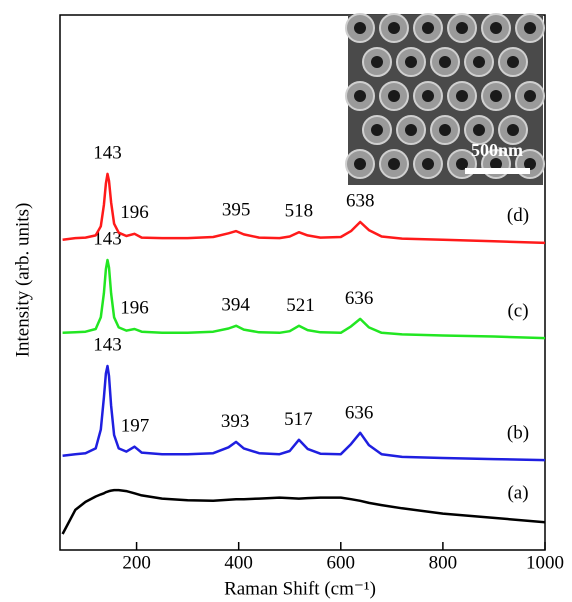 This screenshot has width=572, height=602. I want to click on peak-label: 518, so click(299, 211).